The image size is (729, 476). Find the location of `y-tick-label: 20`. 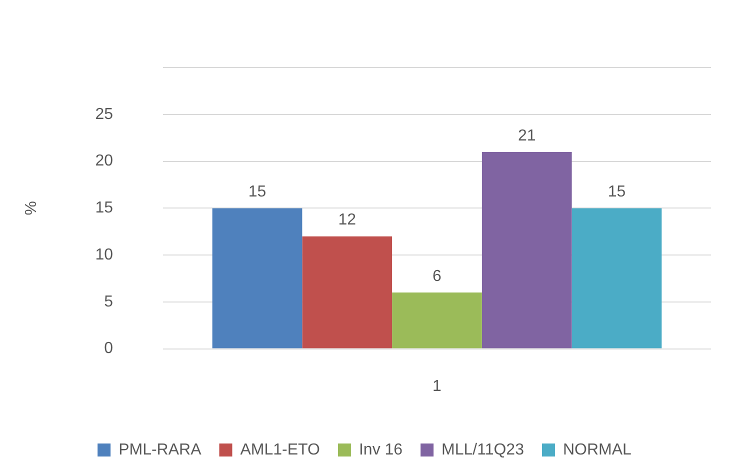

y-tick-label: 20 is located at coordinates (104, 161).